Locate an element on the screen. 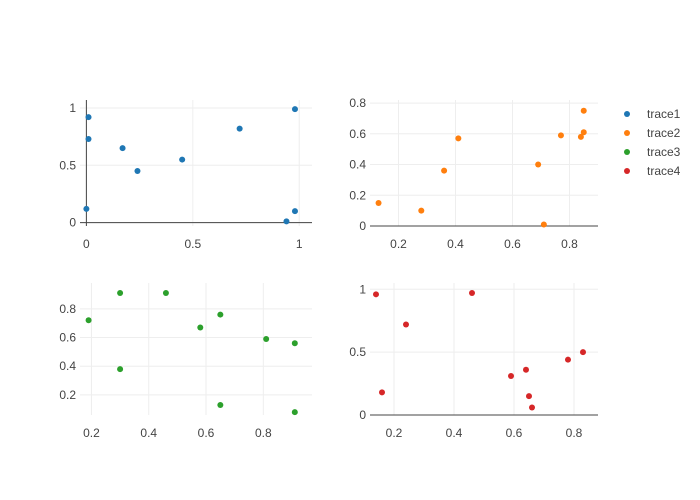  legend-item-trace1: trace1 is located at coordinates (652, 114).